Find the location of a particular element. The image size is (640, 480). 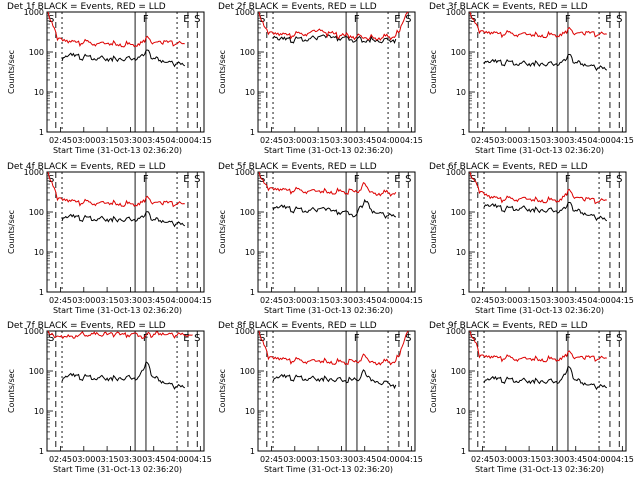

plot-title: Det 2f BLACK = Events, RED = LLD is located at coordinates (297, 7).